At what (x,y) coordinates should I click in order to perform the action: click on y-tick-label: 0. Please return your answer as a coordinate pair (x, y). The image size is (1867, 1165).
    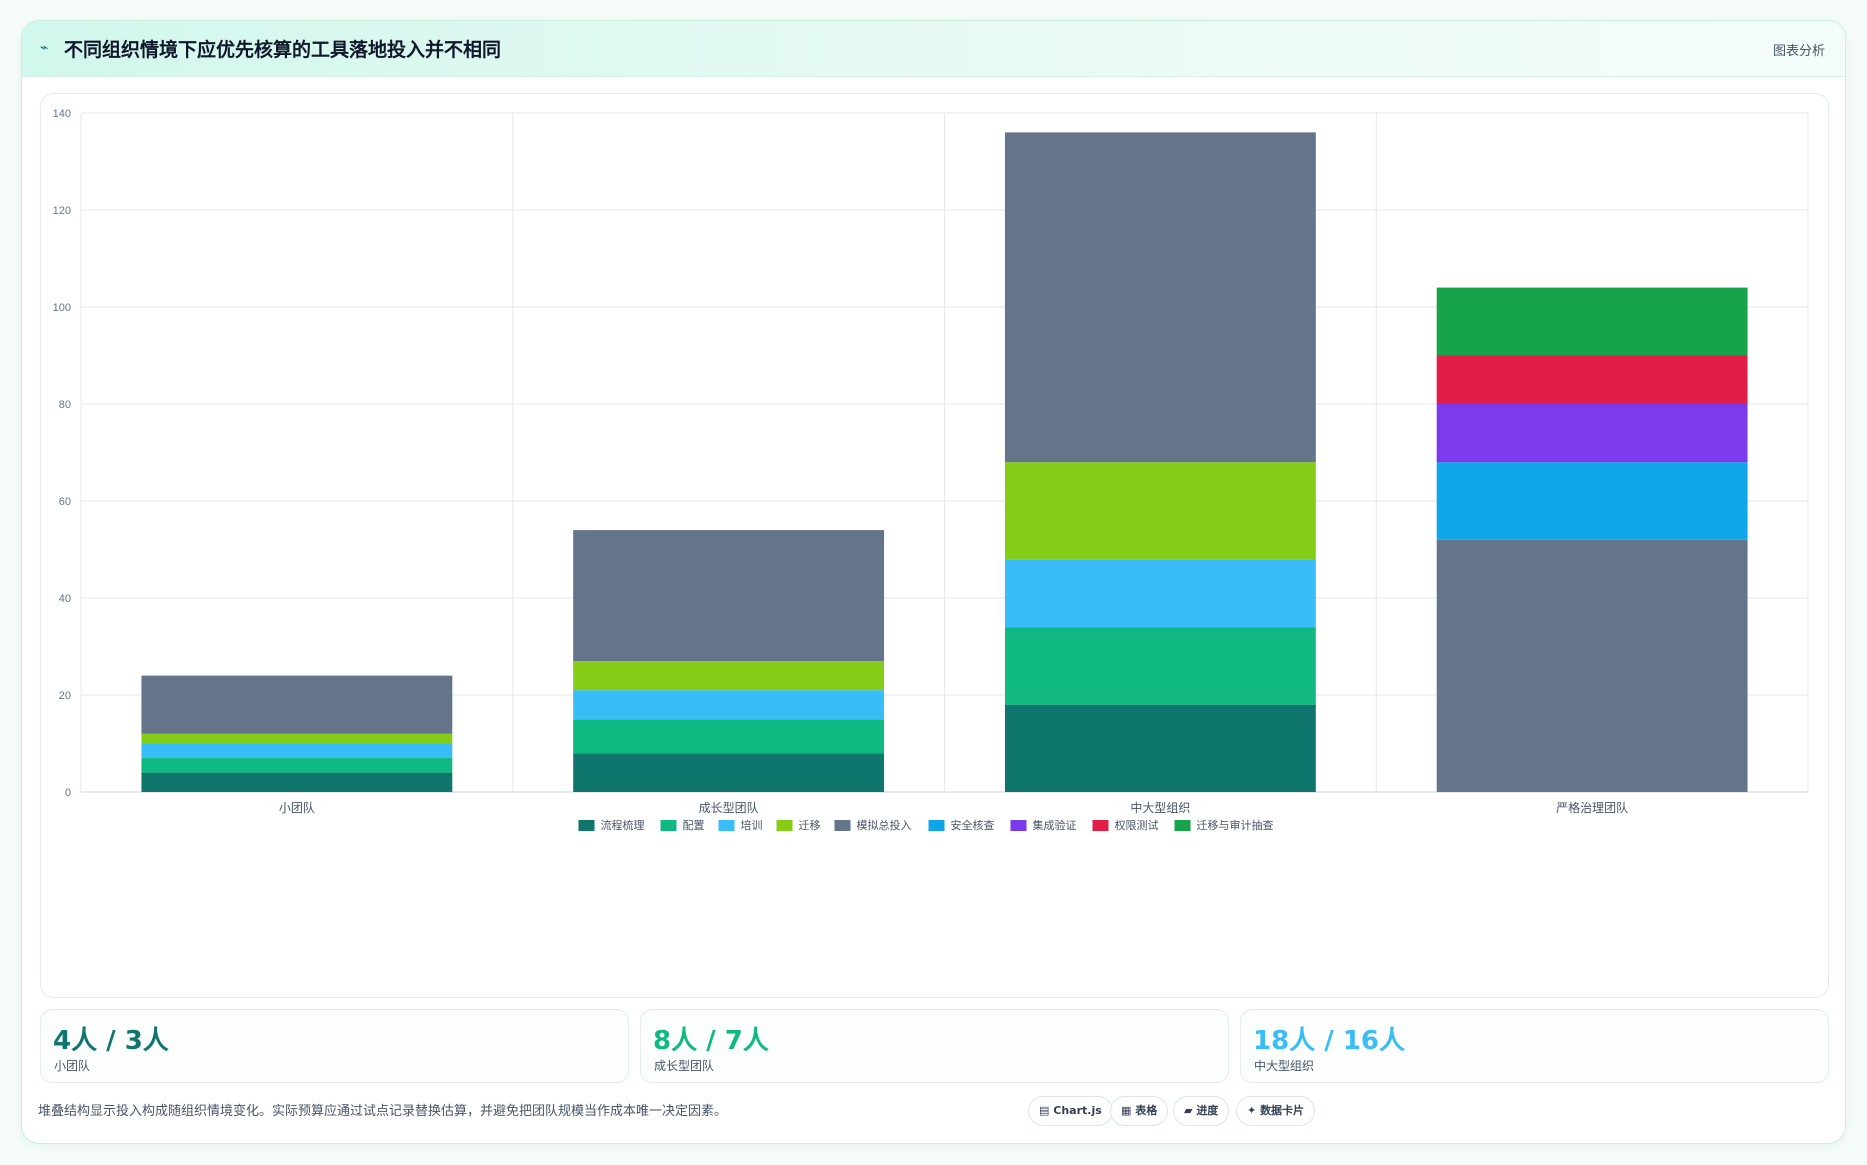
    Looking at the image, I should click on (68, 793).